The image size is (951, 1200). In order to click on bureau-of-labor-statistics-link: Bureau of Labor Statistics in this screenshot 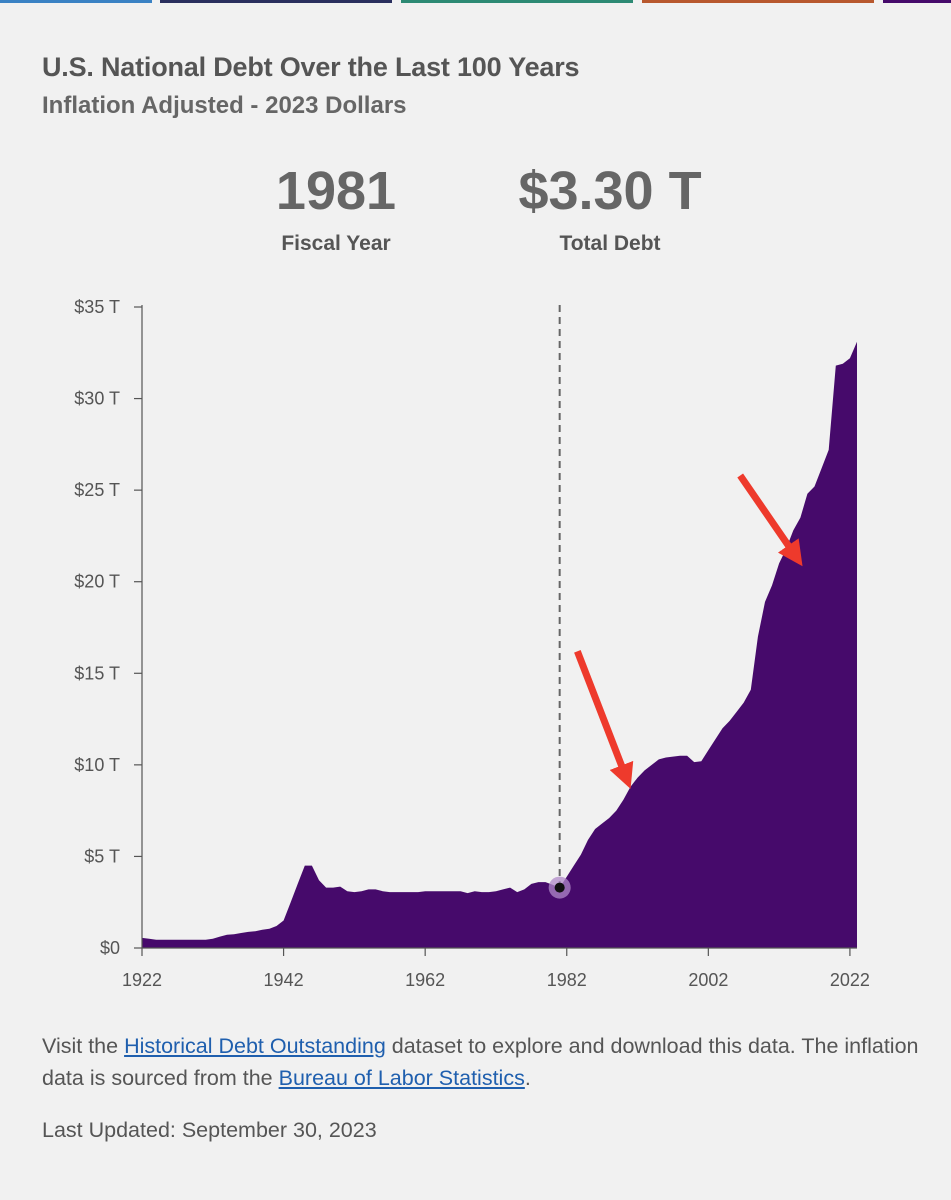, I will do `click(401, 1078)`.